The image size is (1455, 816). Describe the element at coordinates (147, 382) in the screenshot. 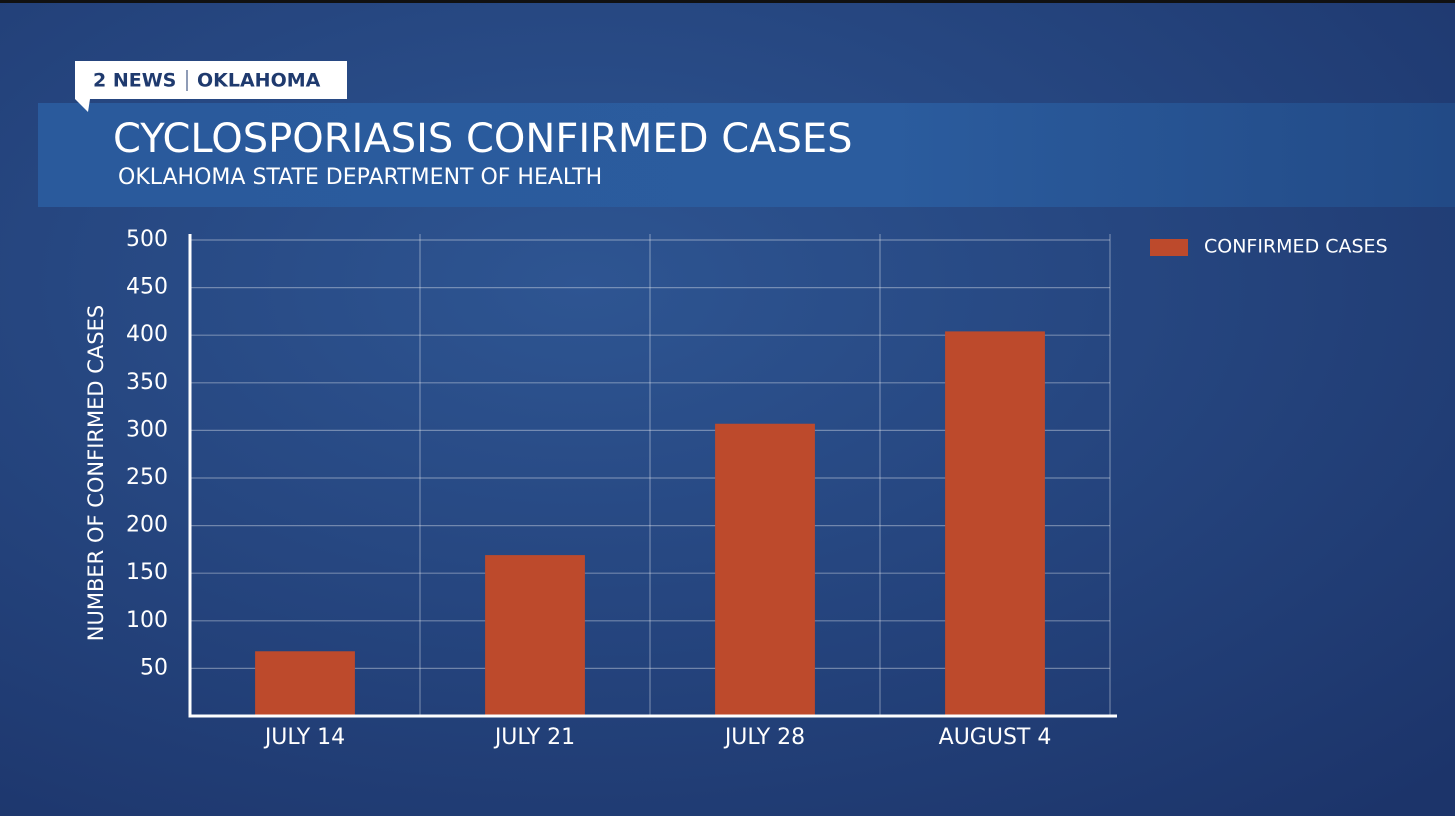

I see `y-tick-label: 350` at that location.